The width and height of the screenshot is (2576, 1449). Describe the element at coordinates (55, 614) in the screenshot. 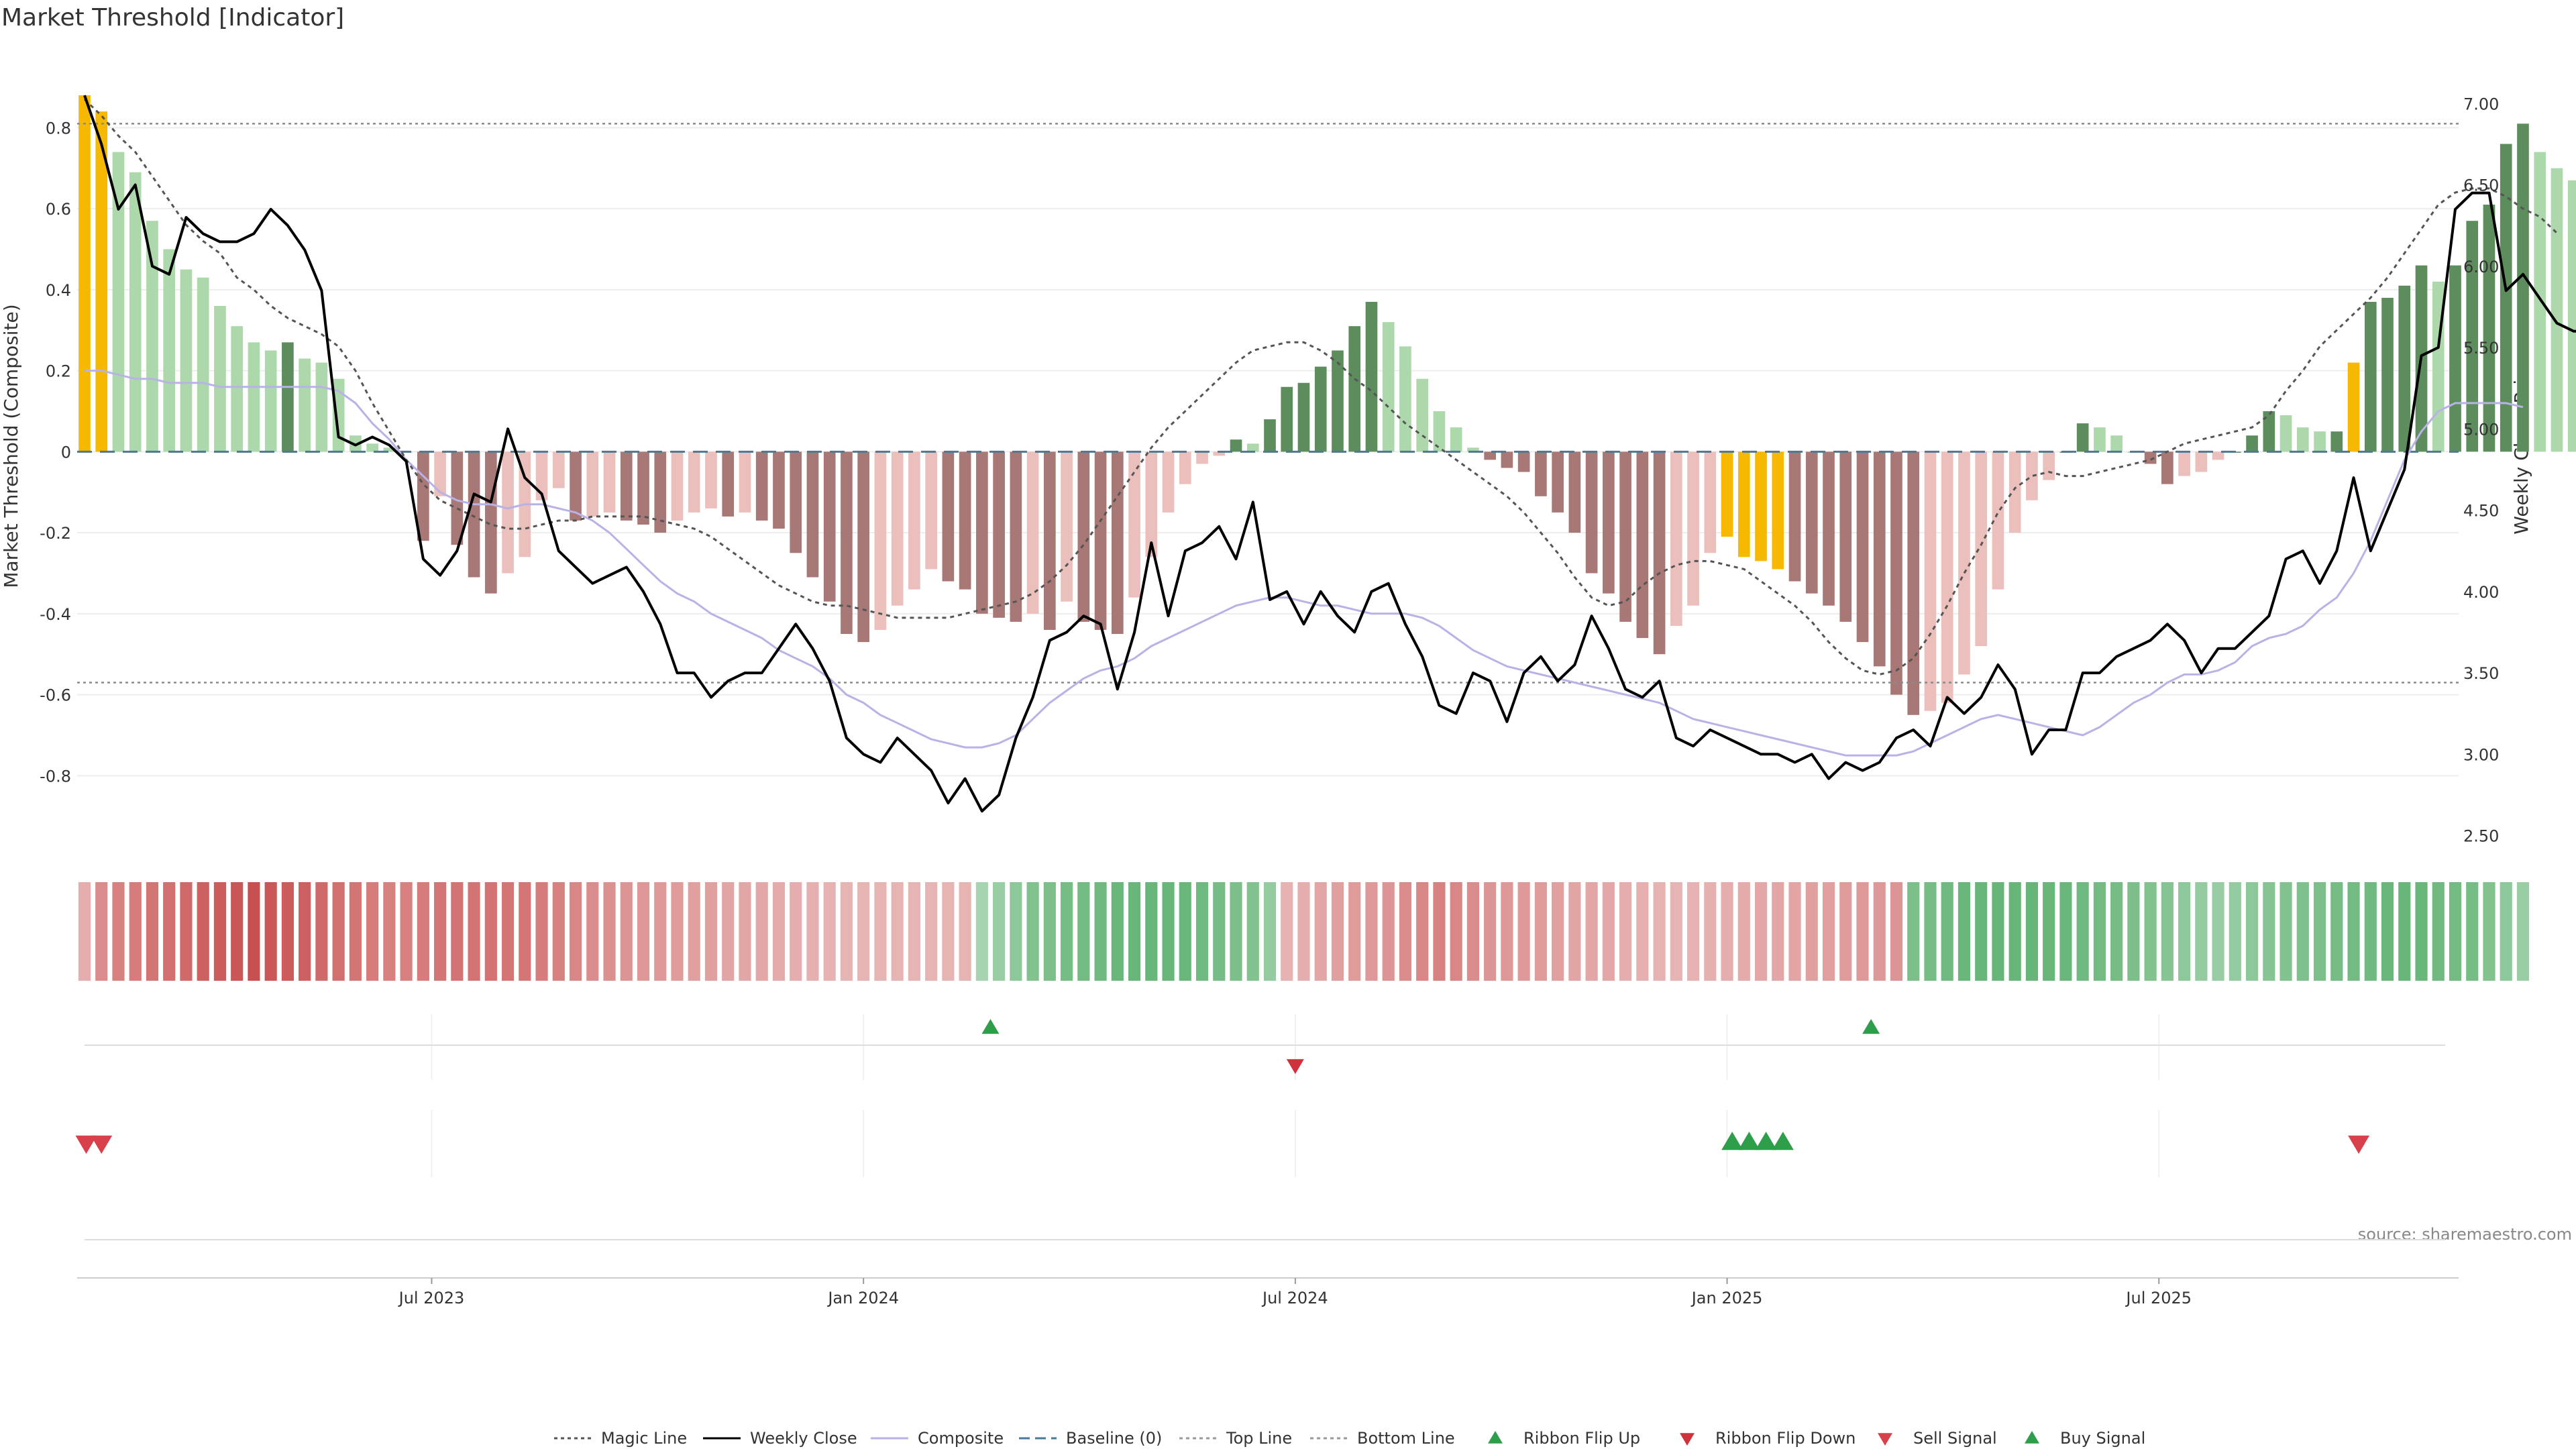

I see `y-left-tick-label: -0.4` at that location.